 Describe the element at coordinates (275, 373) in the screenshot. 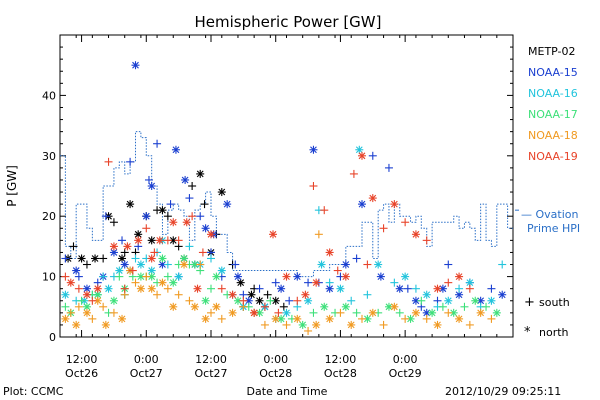

I see `x-tick-label-date: Oct28` at that location.